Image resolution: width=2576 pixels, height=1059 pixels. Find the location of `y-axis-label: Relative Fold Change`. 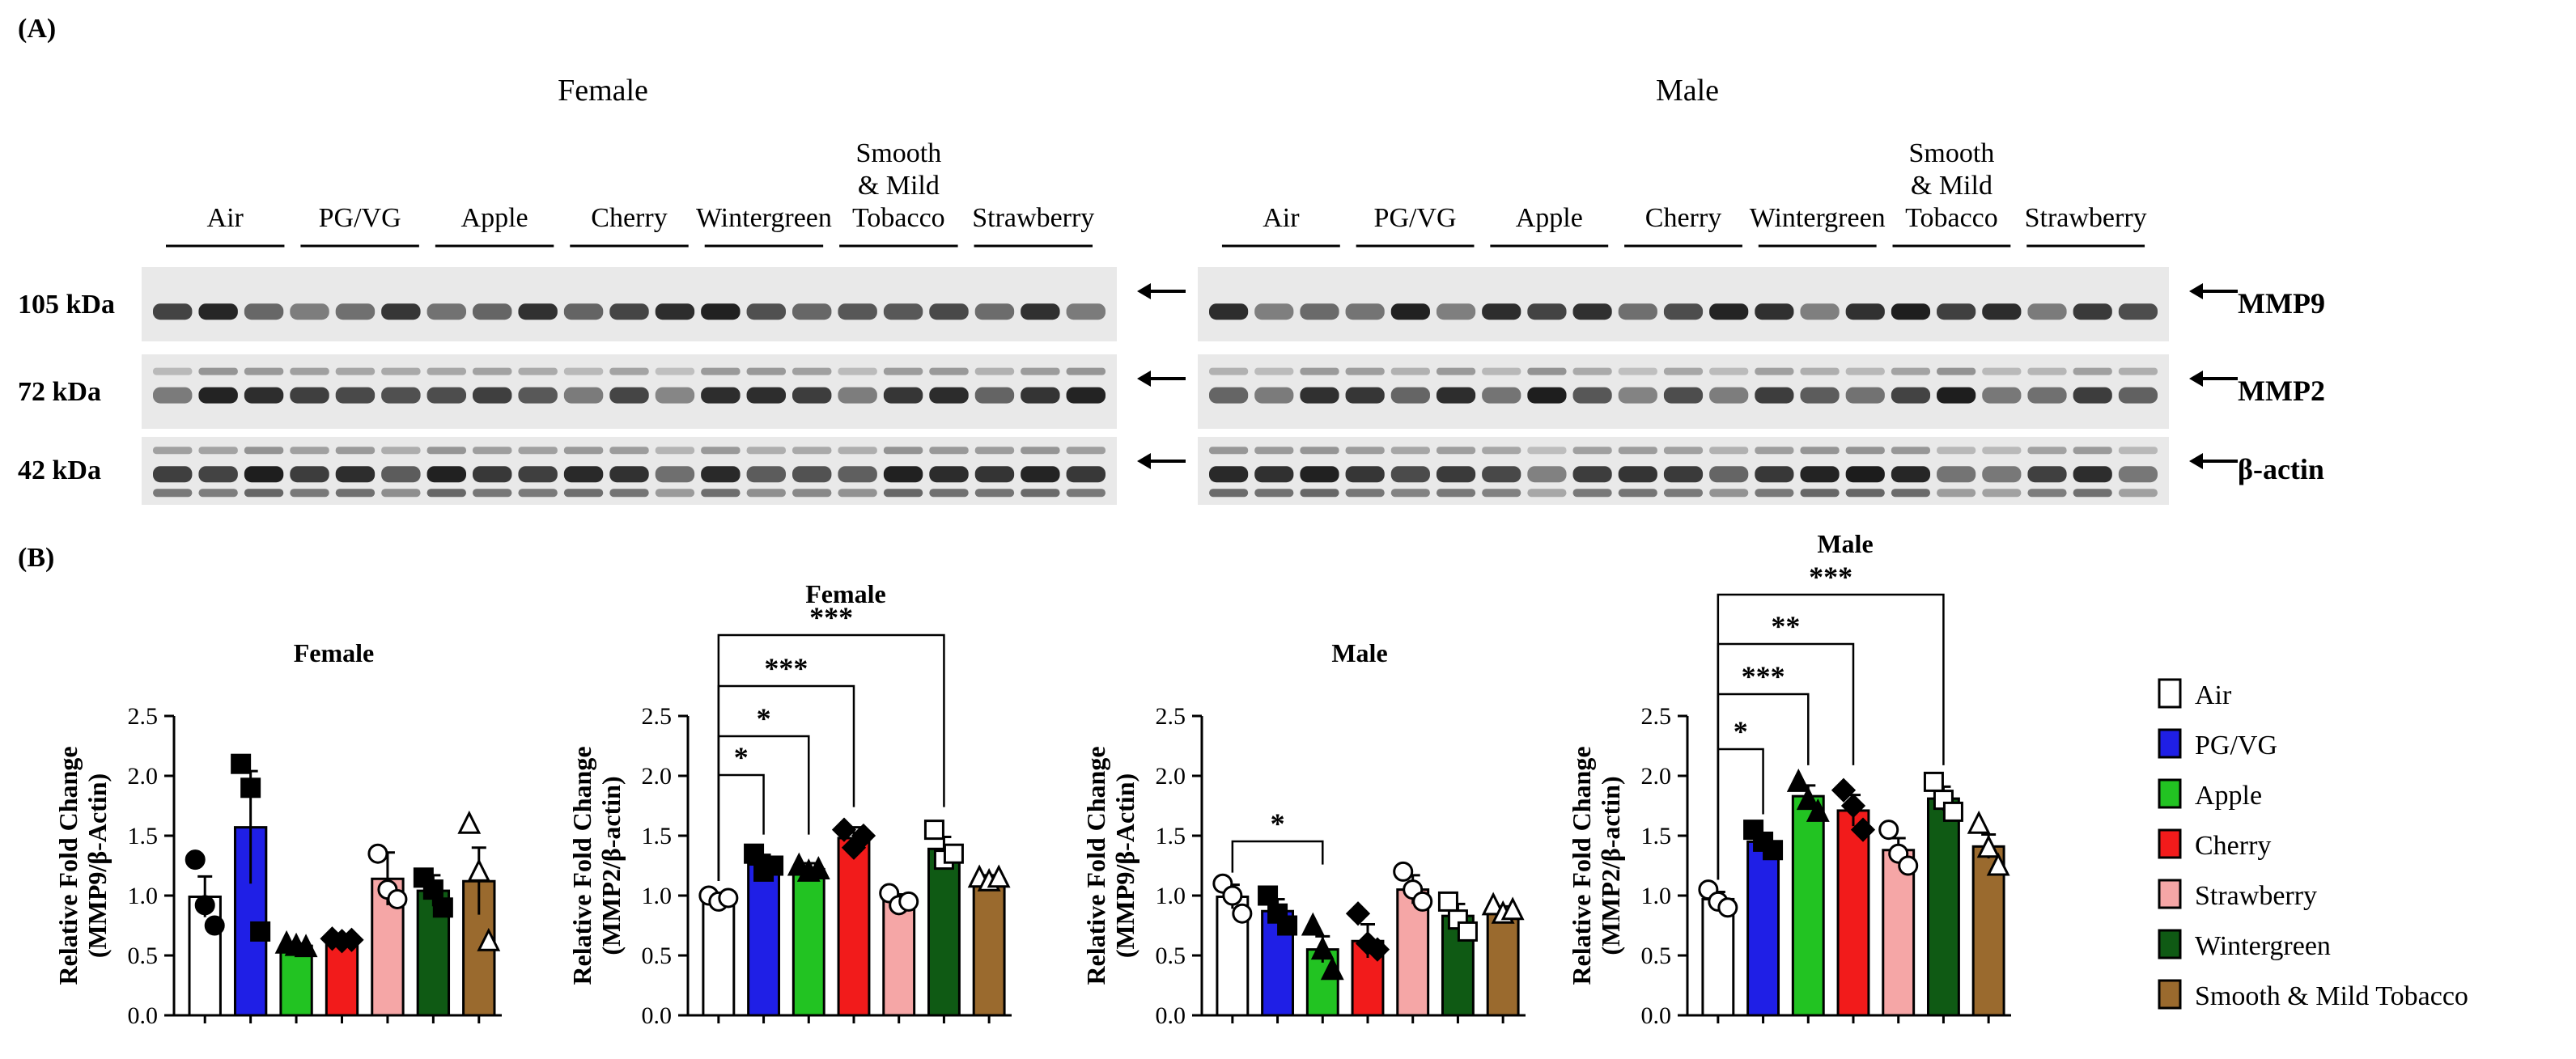

y-axis-label: Relative Fold Change is located at coordinates (1095, 865).